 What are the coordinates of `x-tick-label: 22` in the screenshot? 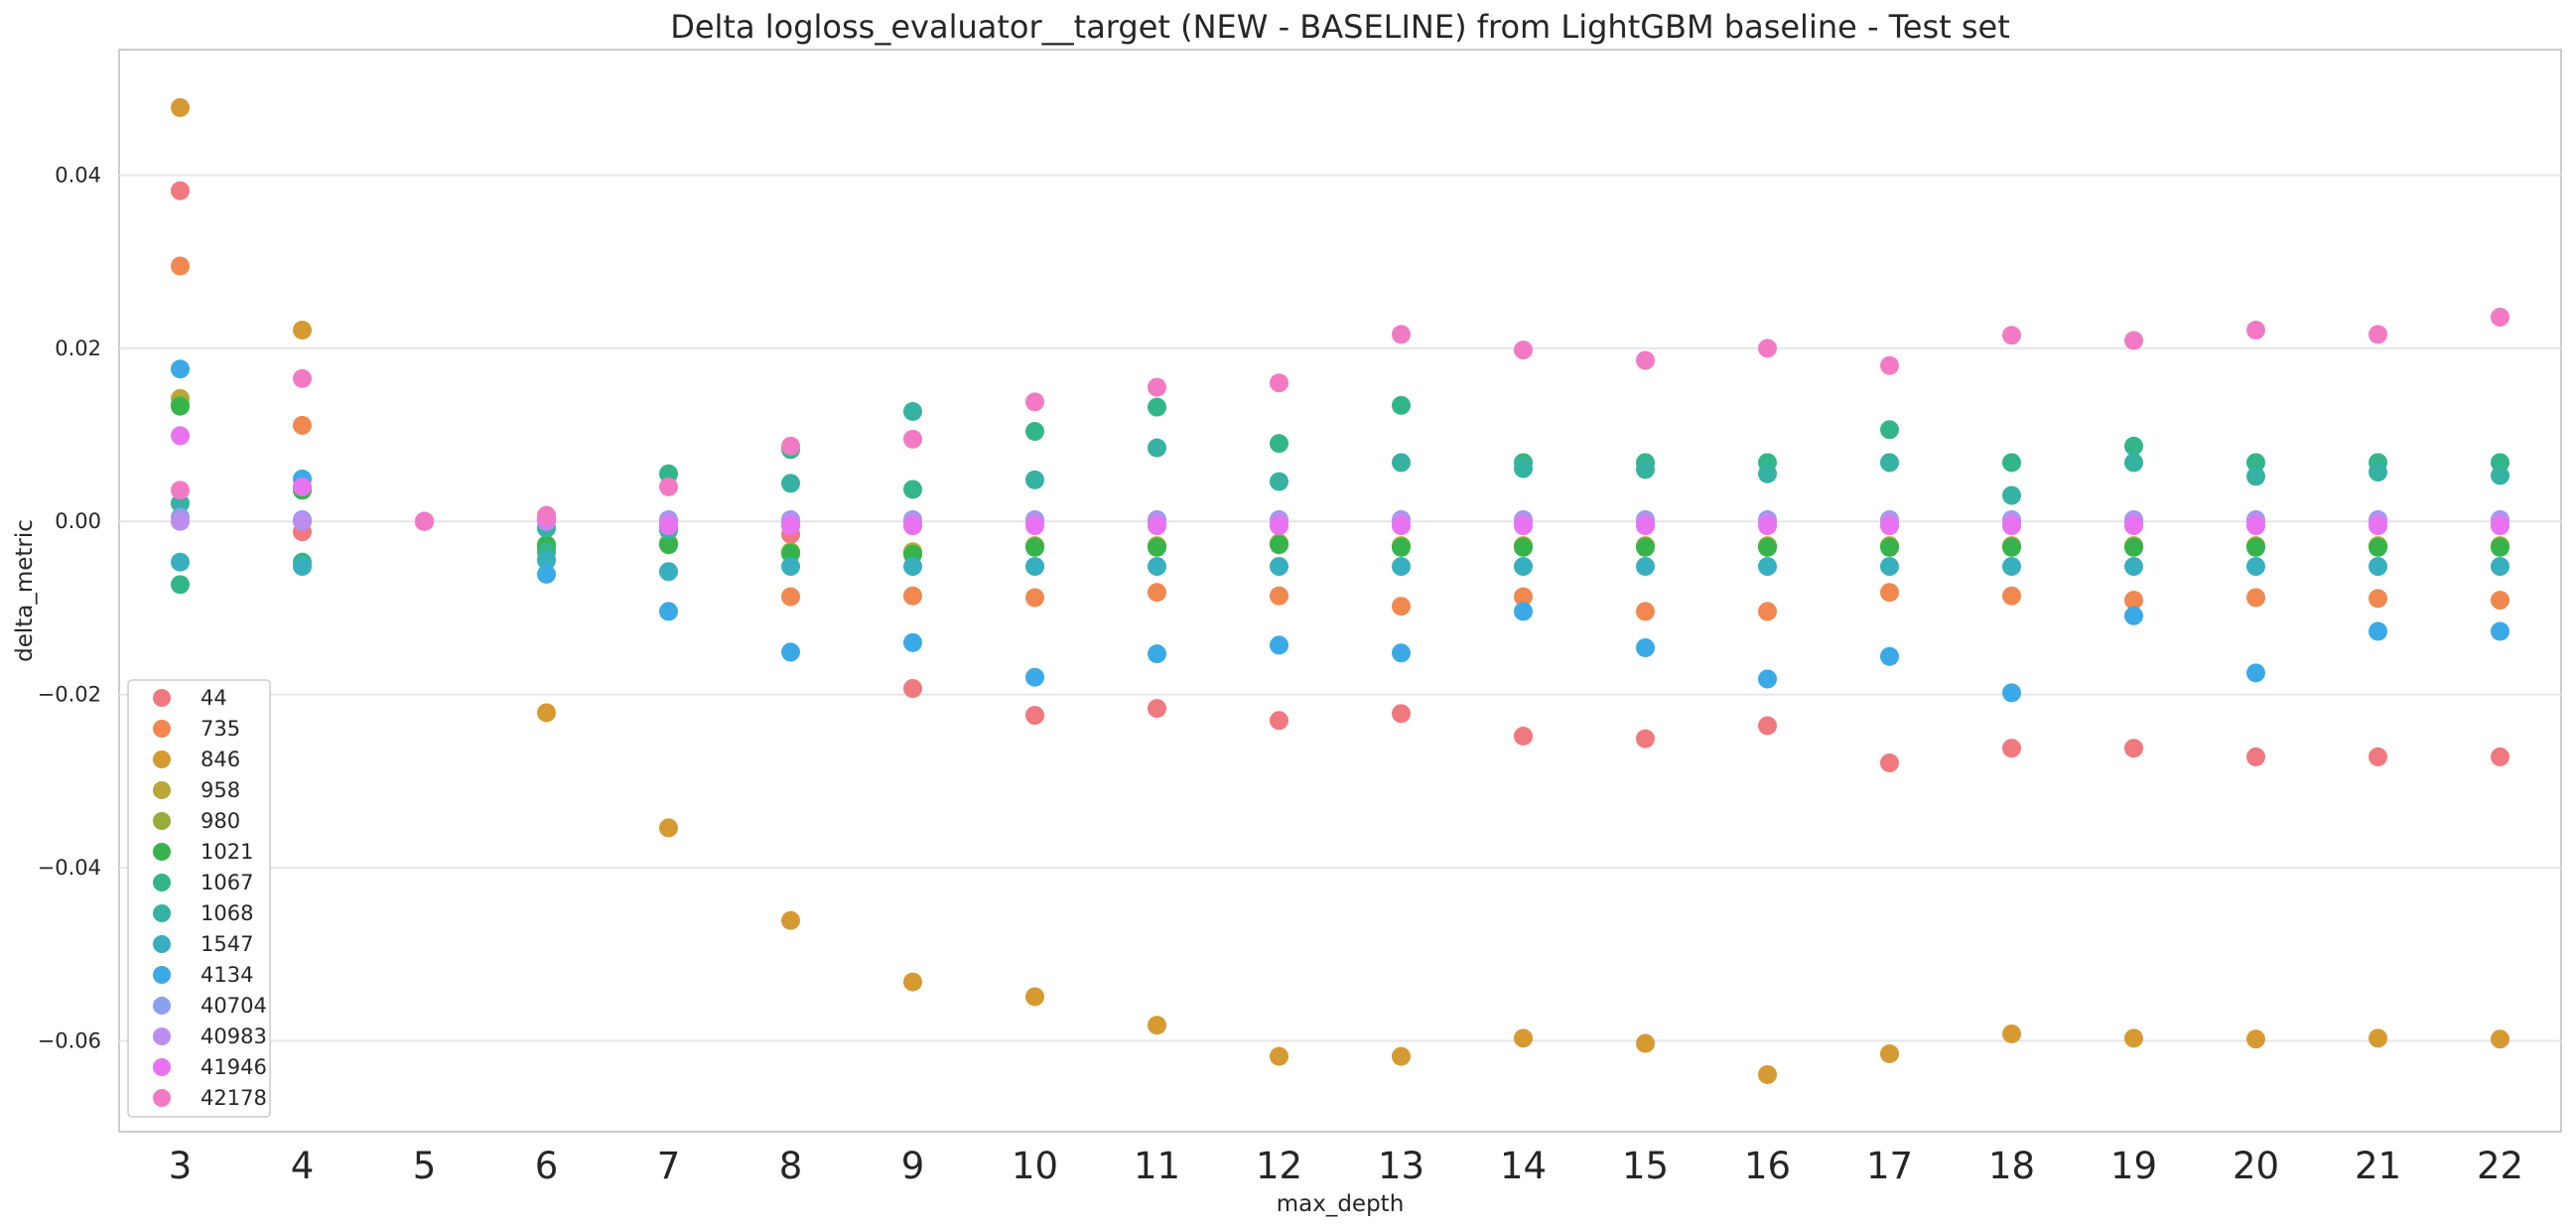 It's located at (2500, 1166).